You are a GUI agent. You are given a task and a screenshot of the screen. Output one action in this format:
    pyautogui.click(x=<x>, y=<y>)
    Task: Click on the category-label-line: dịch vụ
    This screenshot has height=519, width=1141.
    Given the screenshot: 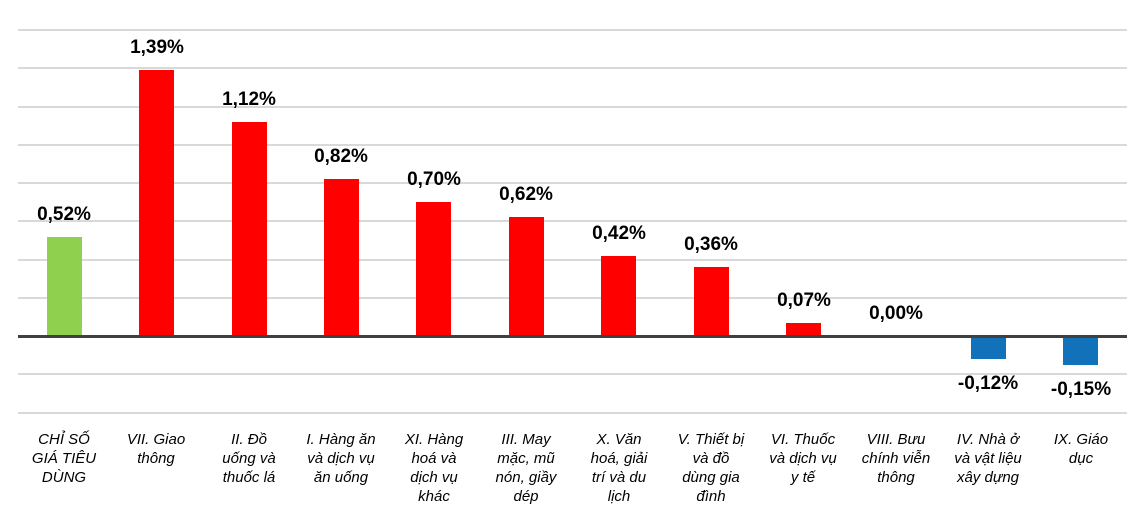 What is the action you would take?
    pyautogui.click(x=434, y=477)
    